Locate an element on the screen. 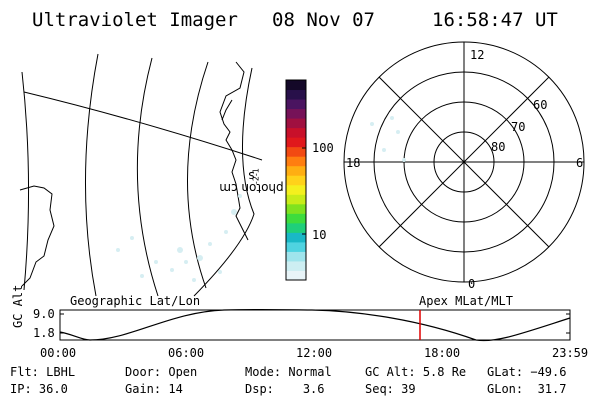  mlt-label-0: 0 is located at coordinates (472, 284).